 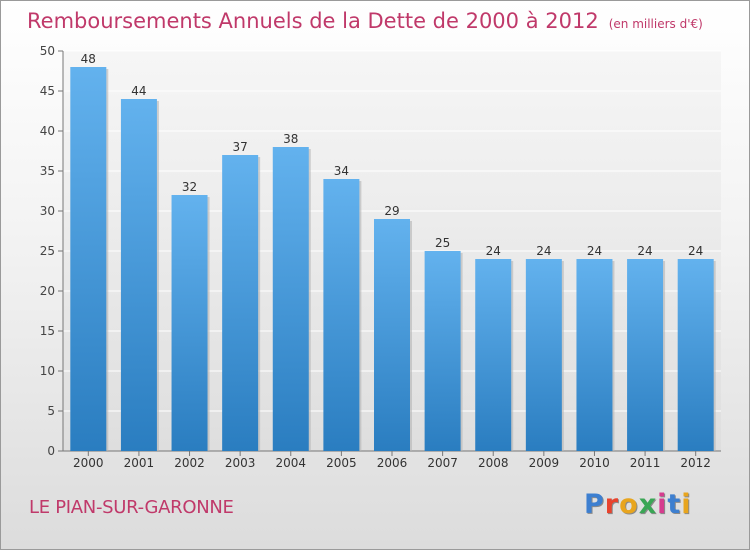 I want to click on x-tick-label: 2002, so click(x=189, y=463).